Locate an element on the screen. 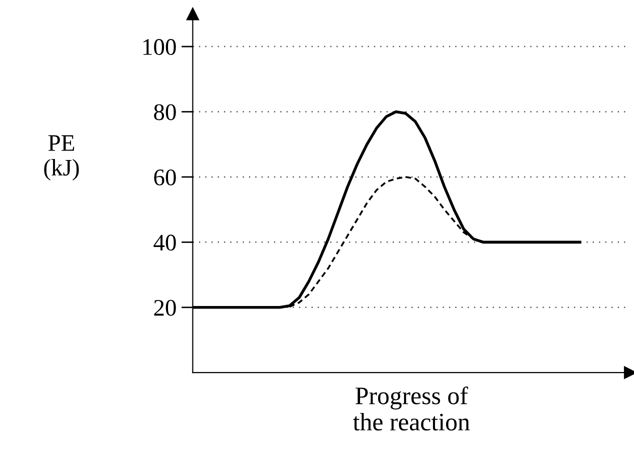 The height and width of the screenshot is (450, 634). y-tick-label: 40 is located at coordinates (165, 242).